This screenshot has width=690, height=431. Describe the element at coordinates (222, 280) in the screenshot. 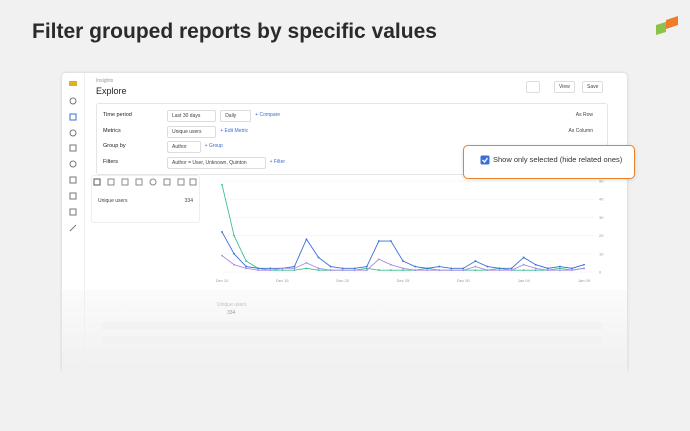

I see `x-tick-label: Dec 10` at that location.